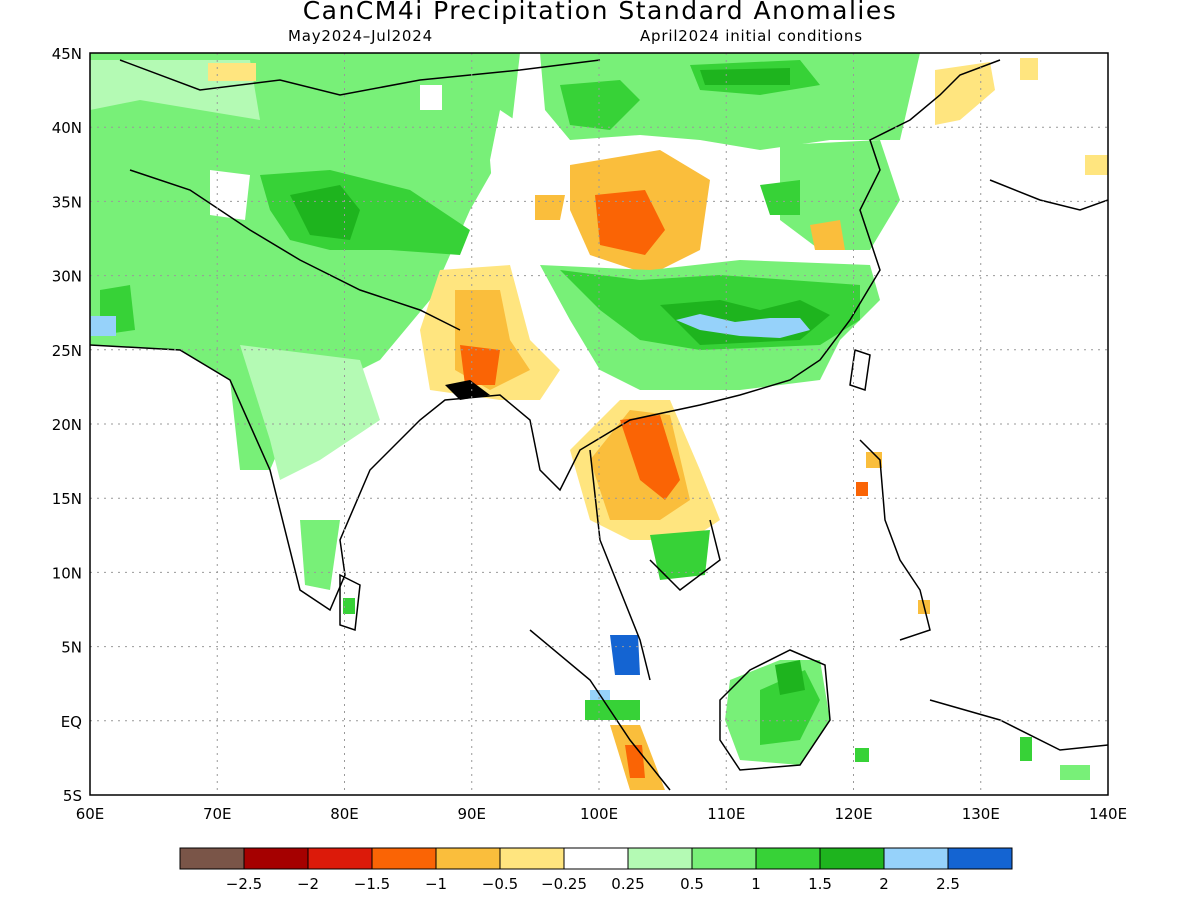  What do you see at coordinates (853, 814) in the screenshot?
I see `lon-tick-label: 120E` at bounding box center [853, 814].